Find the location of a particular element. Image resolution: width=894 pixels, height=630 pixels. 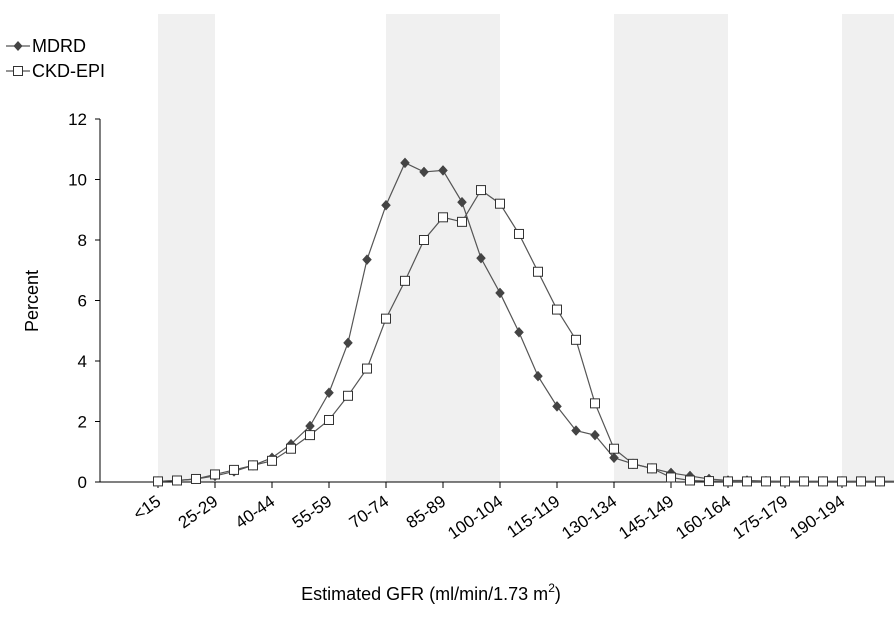

y-axis-title: Percent is located at coordinates (32, 301).